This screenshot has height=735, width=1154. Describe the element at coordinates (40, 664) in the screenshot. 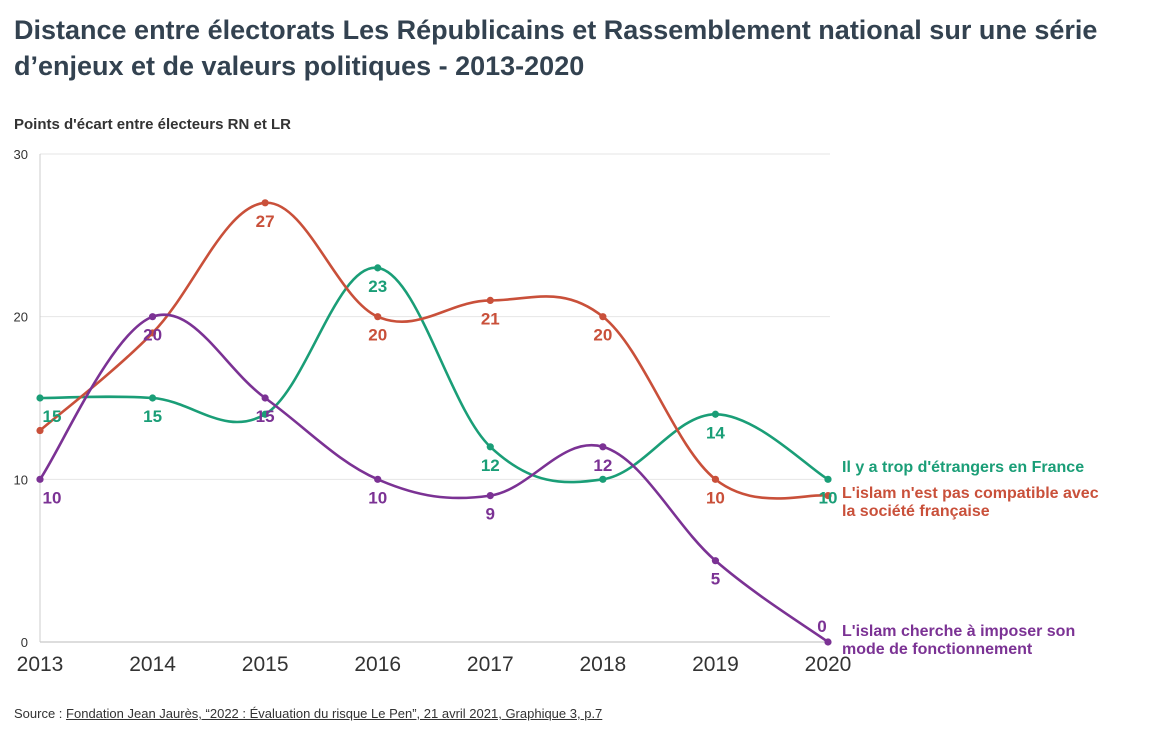

I see `x-tick-label: 2013` at that location.